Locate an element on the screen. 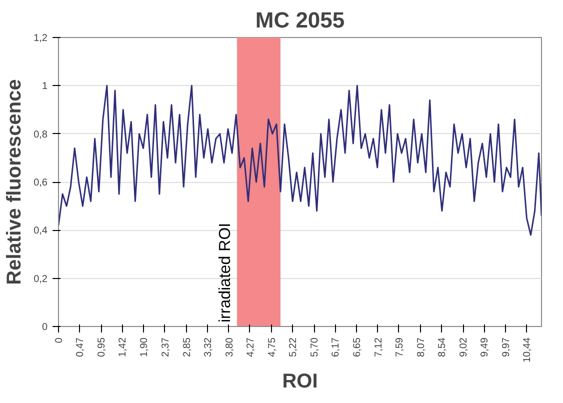 The width and height of the screenshot is (563, 403). x-tick-label: 0,47 is located at coordinates (80, 347).